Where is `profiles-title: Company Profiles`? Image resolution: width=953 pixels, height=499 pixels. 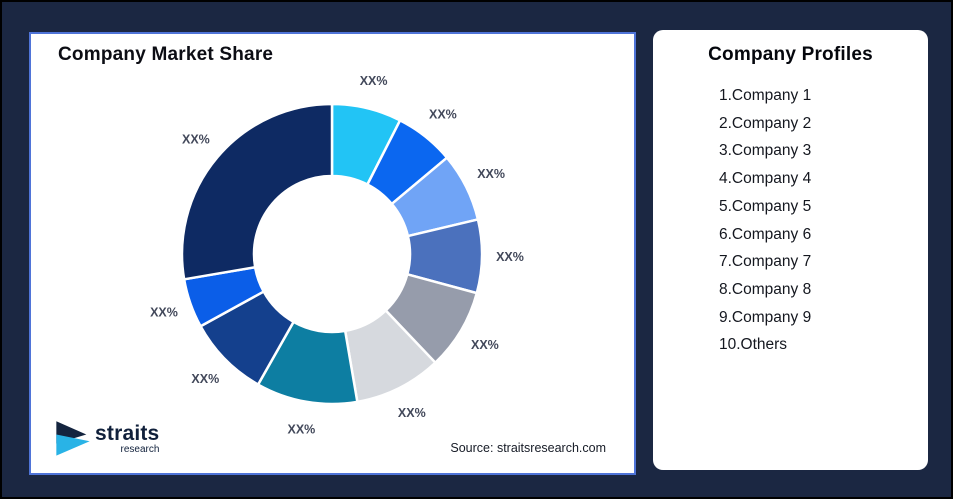
profiles-title: Company Profiles is located at coordinates (790, 54).